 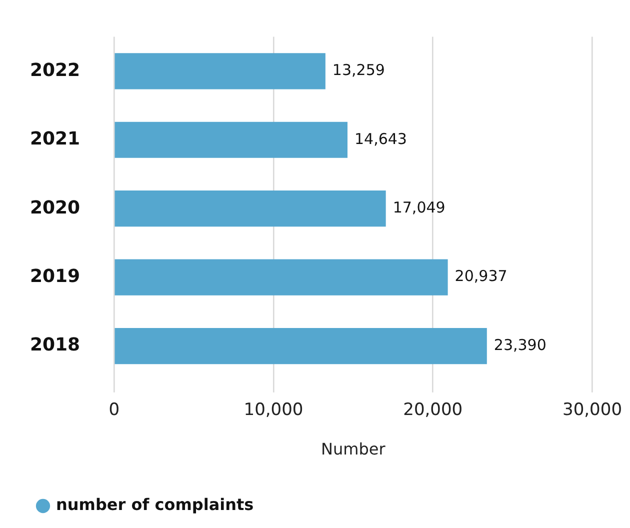 I want to click on data-label: 17,049, so click(x=419, y=207).